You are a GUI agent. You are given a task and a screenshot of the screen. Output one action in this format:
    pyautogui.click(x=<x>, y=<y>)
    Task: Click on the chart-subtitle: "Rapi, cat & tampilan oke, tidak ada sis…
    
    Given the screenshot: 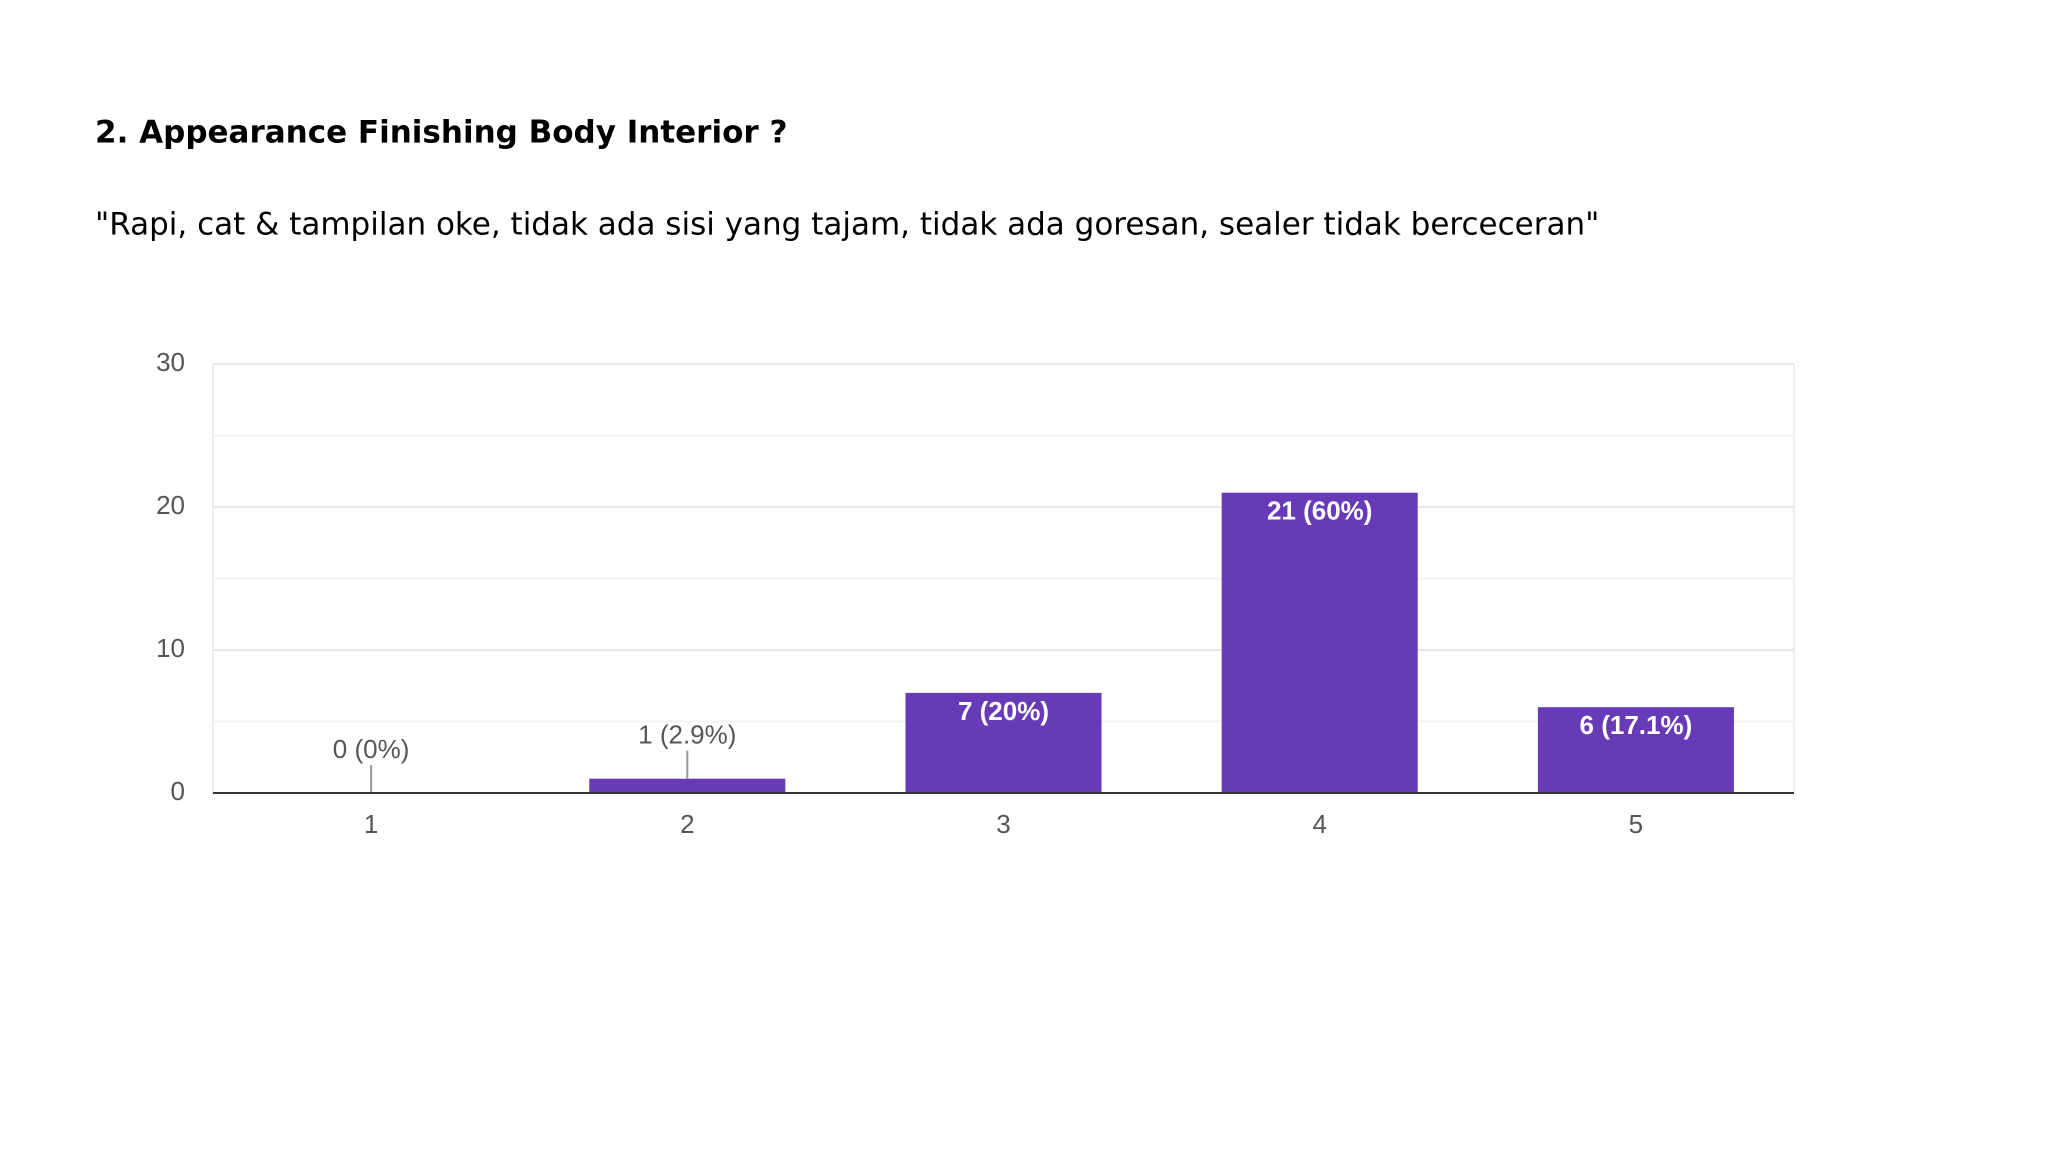 What is the action you would take?
    pyautogui.click(x=847, y=225)
    